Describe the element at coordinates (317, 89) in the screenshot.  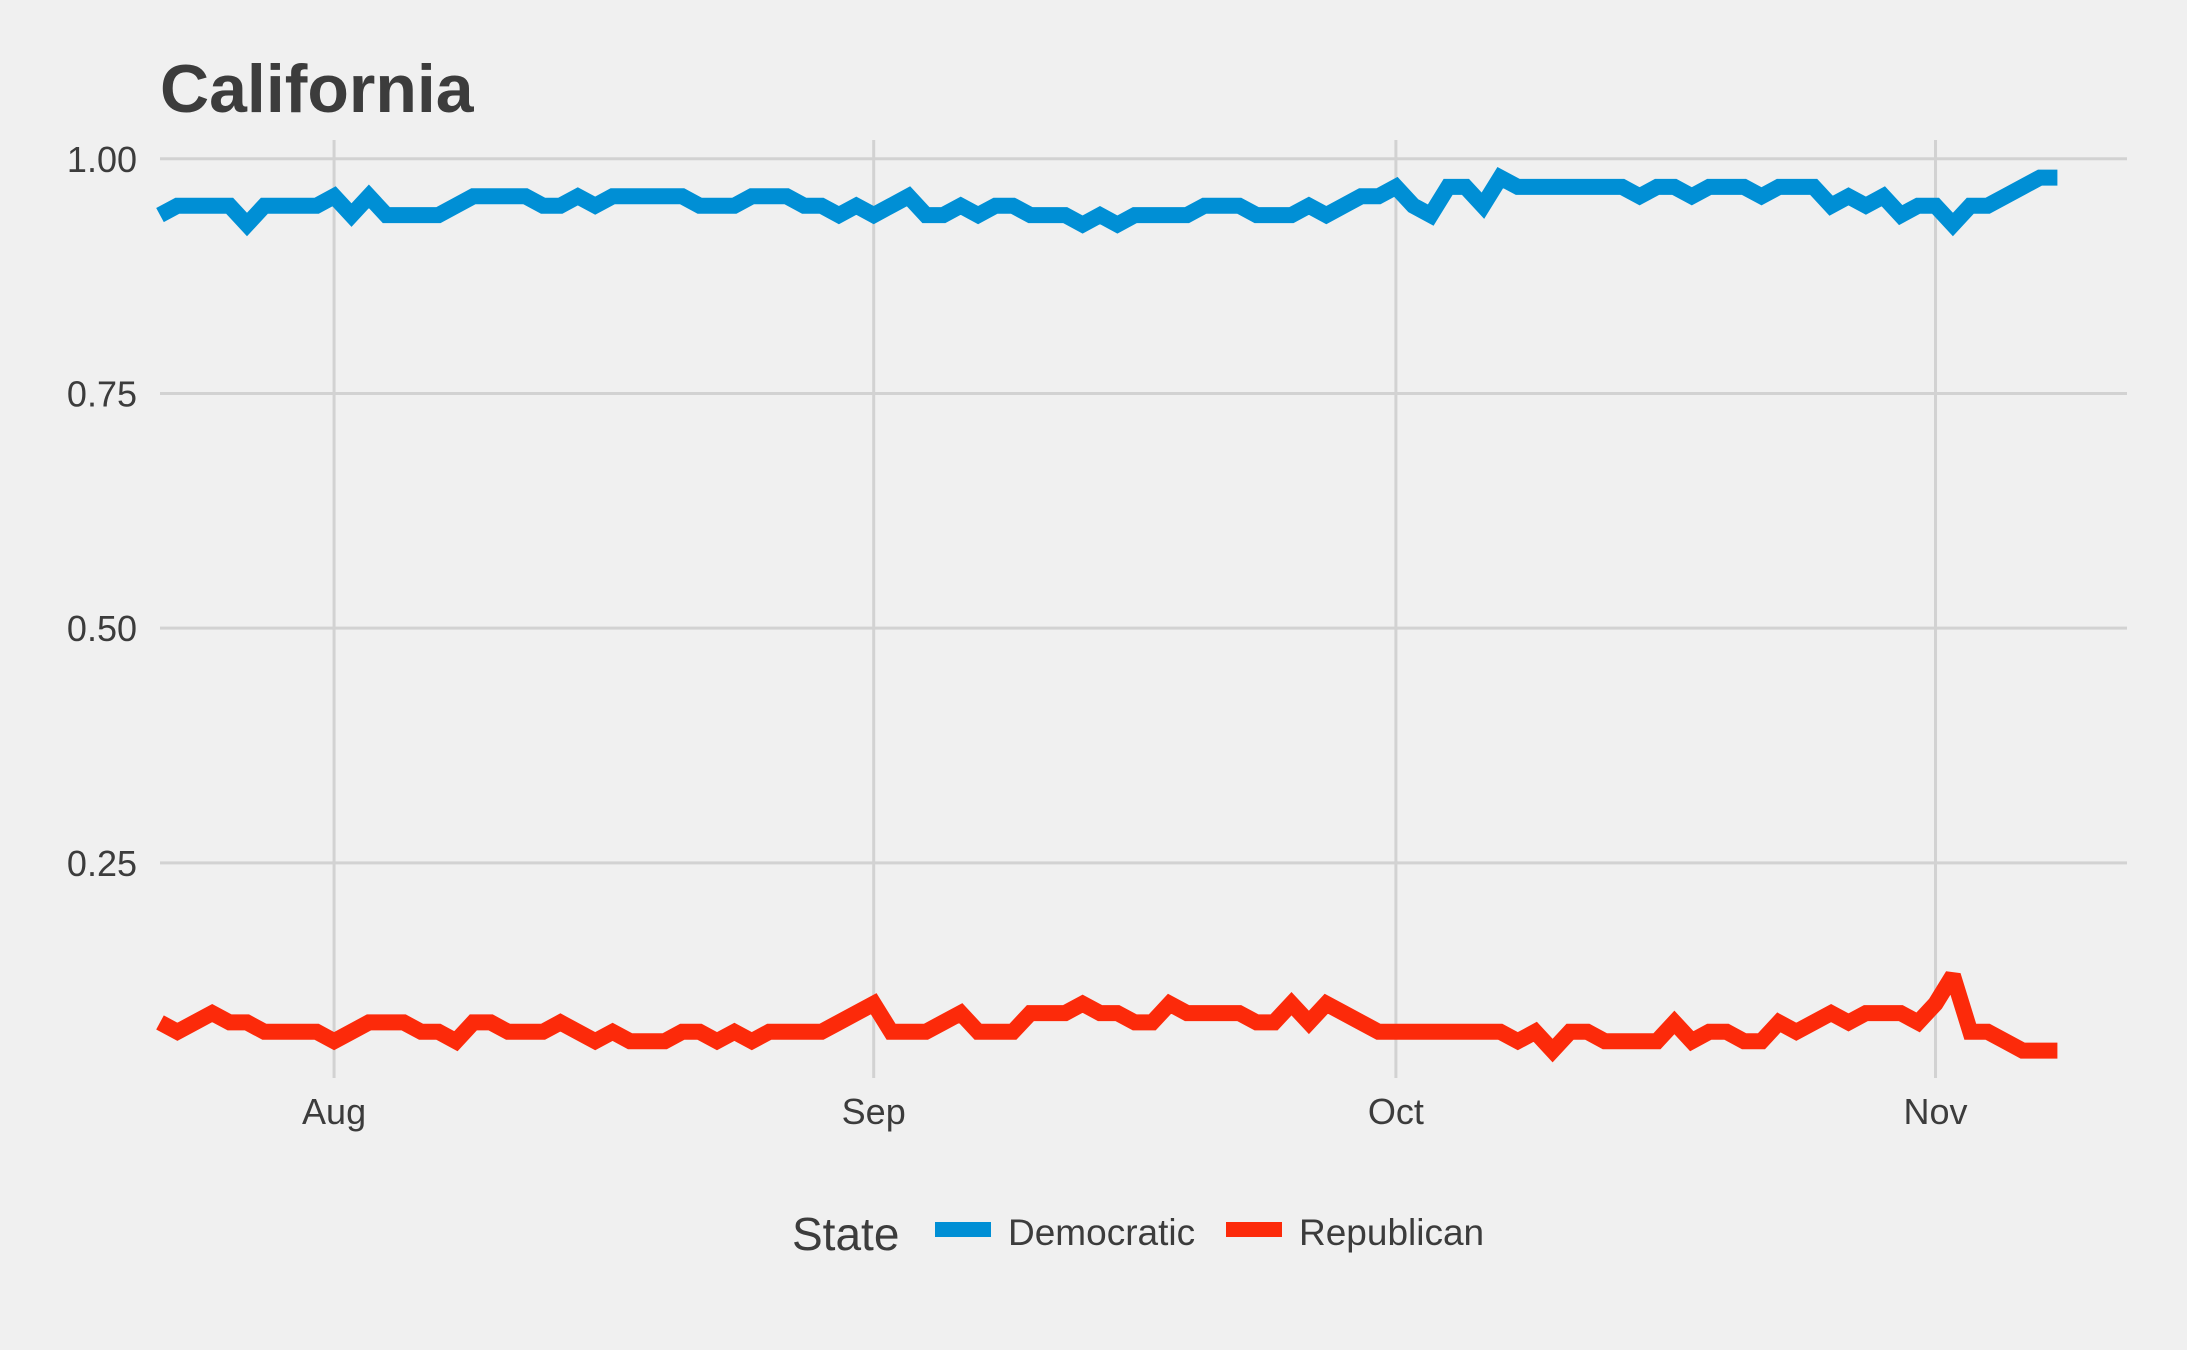
I see `chart-title: California` at that location.